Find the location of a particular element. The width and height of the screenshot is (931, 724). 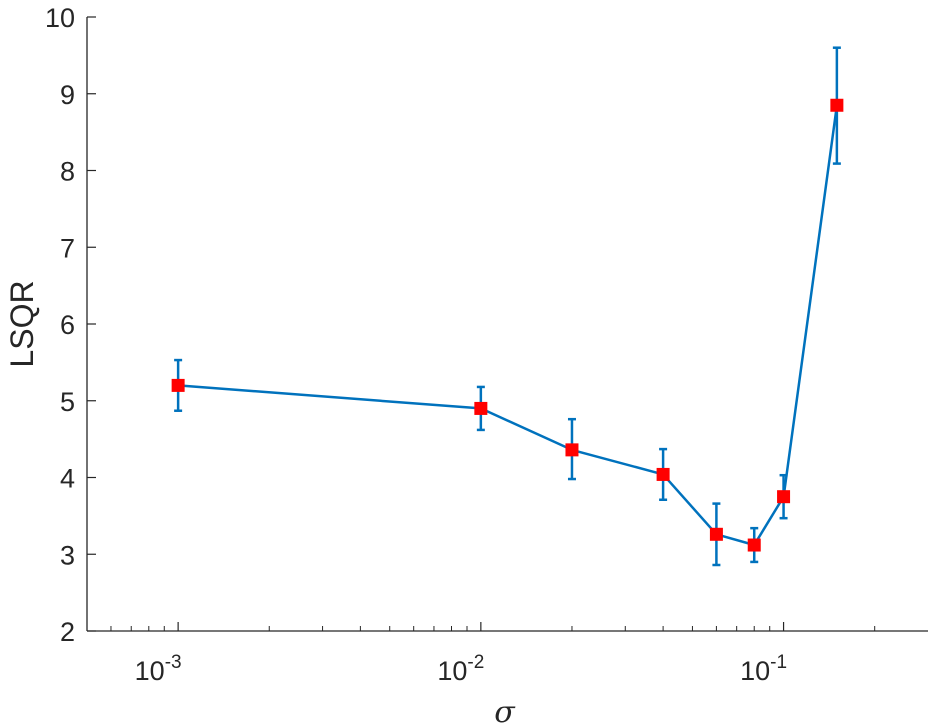

y-tick-label: 4 is located at coordinates (67, 479).